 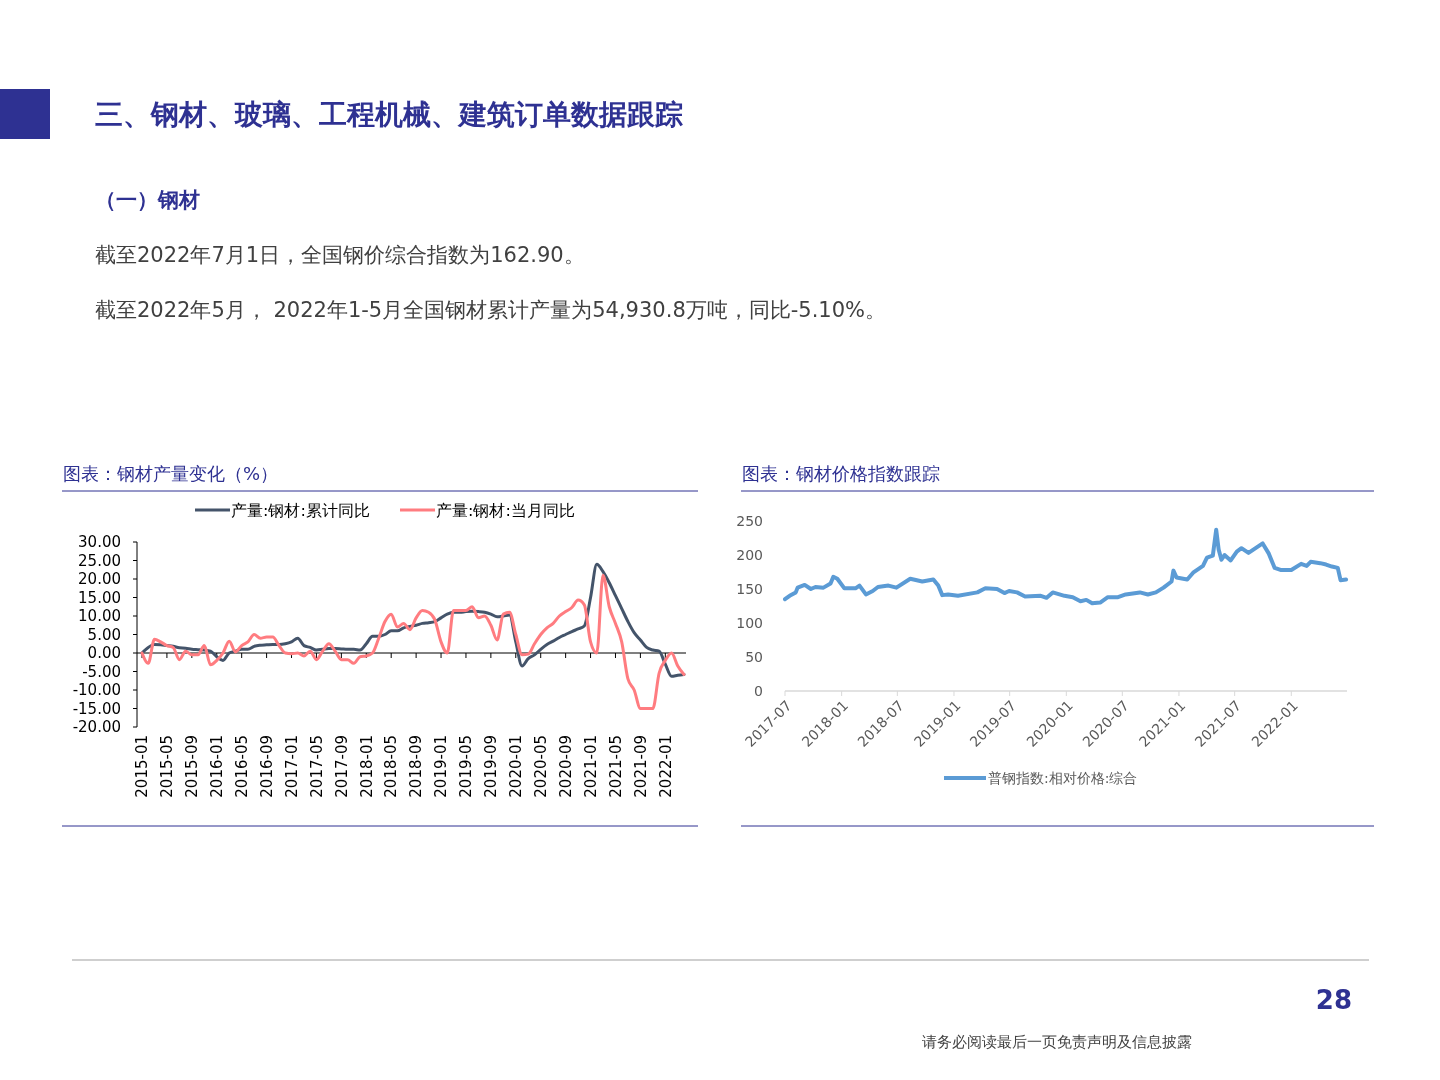 I want to click on y-tick-label: 100, so click(x=749, y=622).